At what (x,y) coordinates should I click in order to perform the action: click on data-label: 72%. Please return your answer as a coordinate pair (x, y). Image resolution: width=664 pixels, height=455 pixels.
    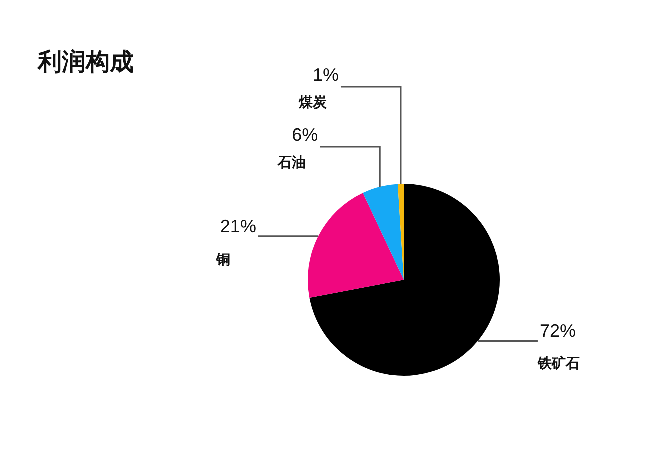
    Looking at the image, I should click on (558, 331).